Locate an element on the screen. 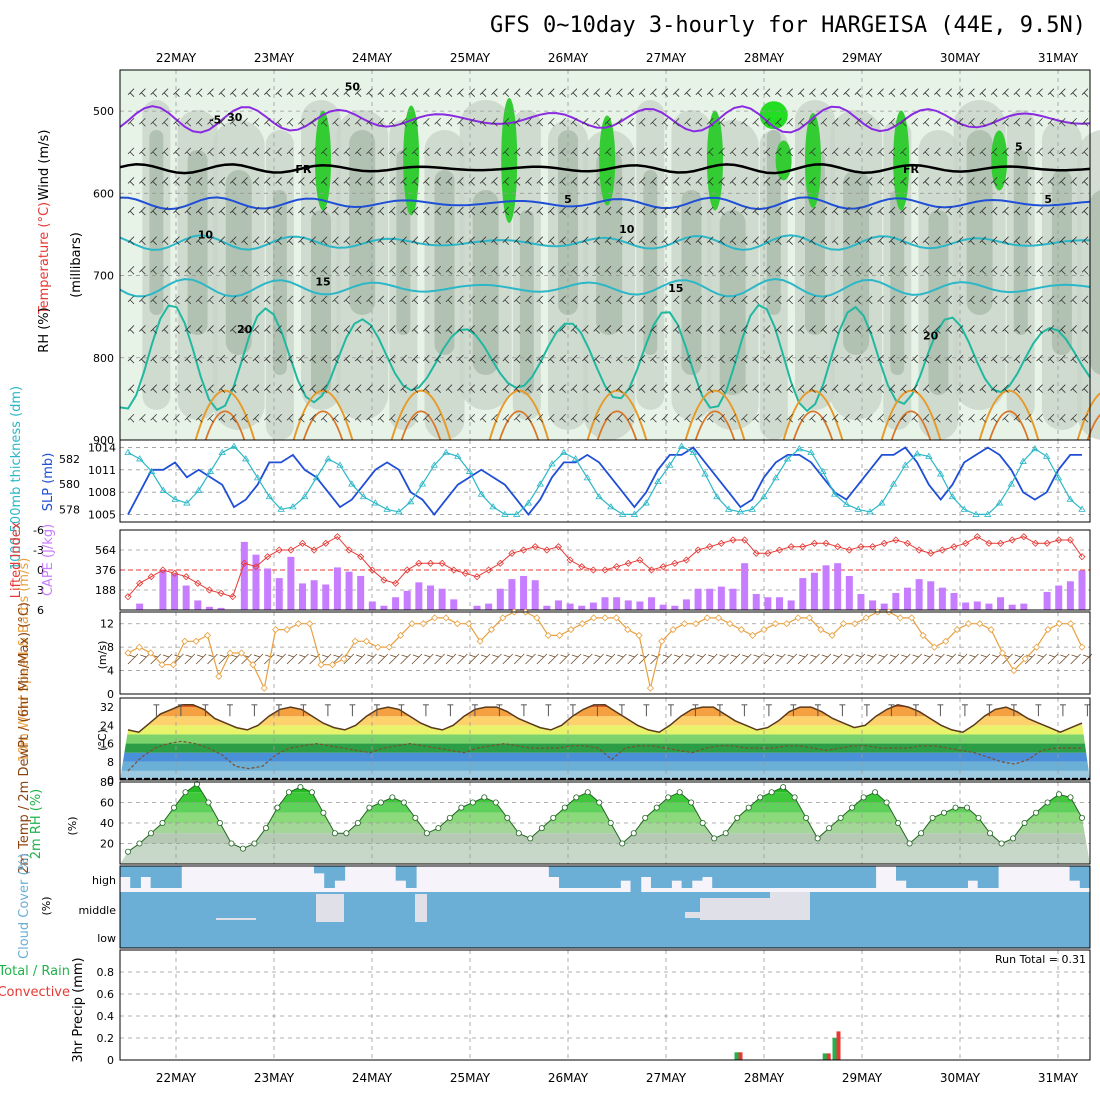  li-line is located at coordinates (605, 567).